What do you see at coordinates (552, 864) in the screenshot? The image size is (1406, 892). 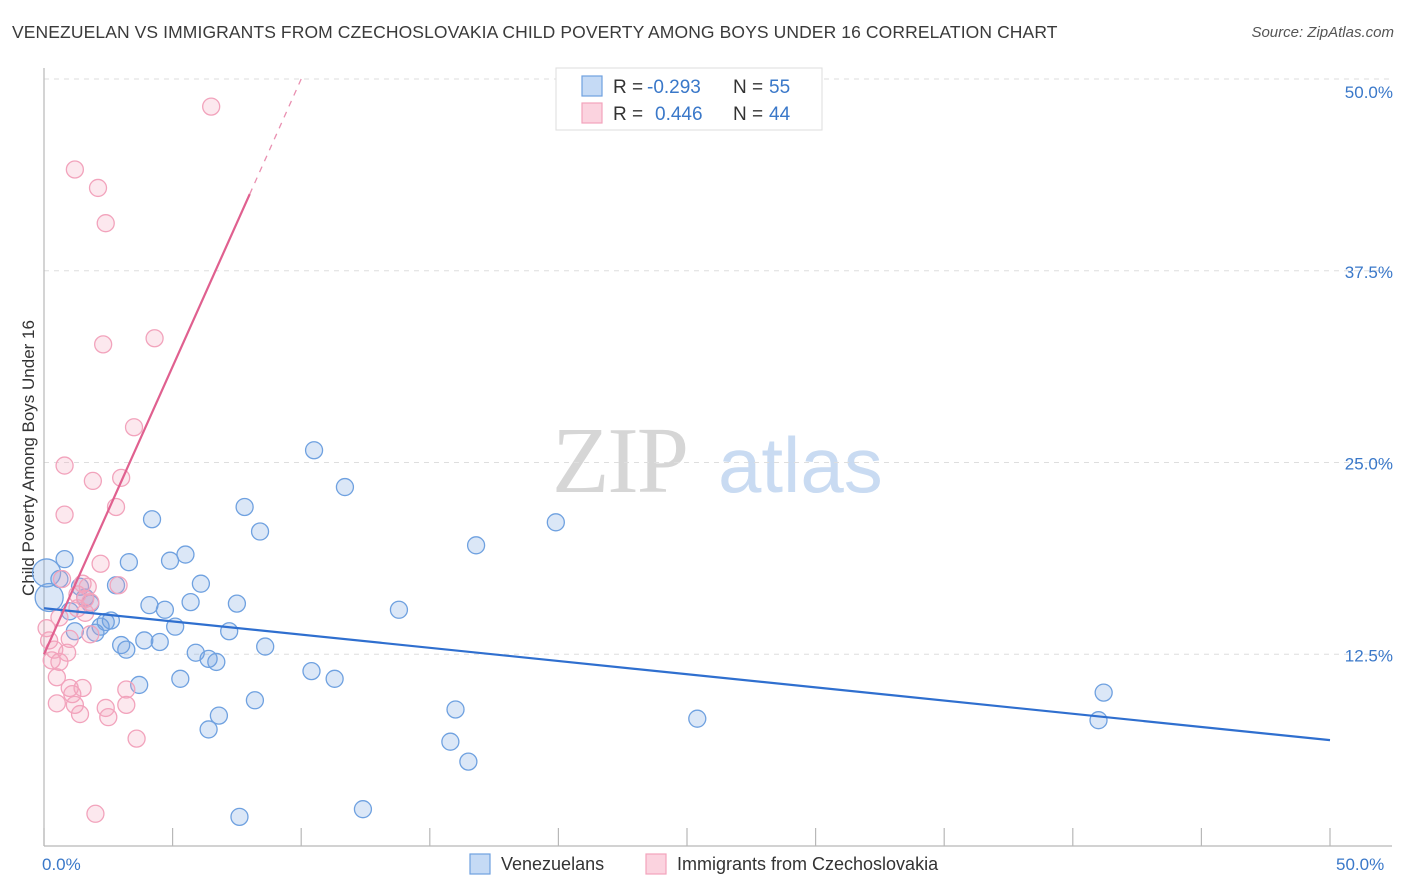 I see `legend-label-venezuelans: Venezuelans` at bounding box center [552, 864].